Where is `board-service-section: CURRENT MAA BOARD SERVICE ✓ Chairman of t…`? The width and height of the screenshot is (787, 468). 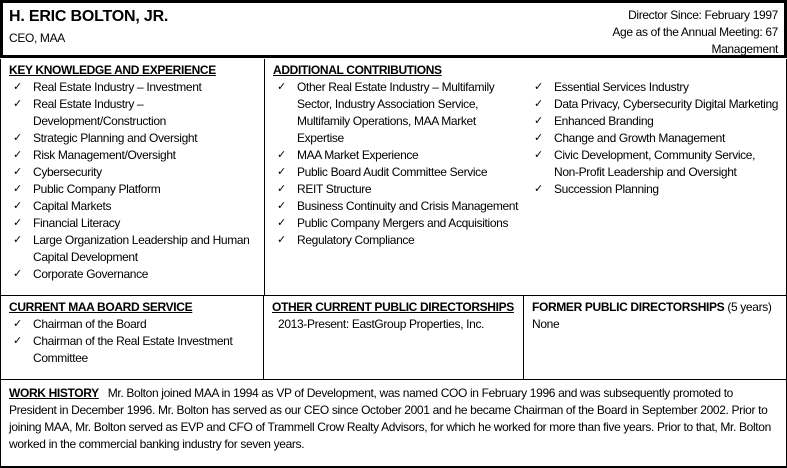
board-service-section: CURRENT MAA BOARD SERVICE ✓ Chairman of t… is located at coordinates (132, 338).